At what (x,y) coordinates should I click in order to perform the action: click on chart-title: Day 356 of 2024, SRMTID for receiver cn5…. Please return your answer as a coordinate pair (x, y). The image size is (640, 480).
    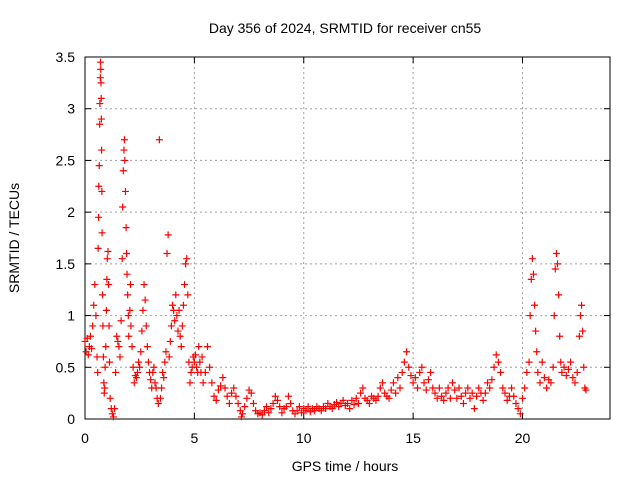
    Looking at the image, I should click on (345, 28).